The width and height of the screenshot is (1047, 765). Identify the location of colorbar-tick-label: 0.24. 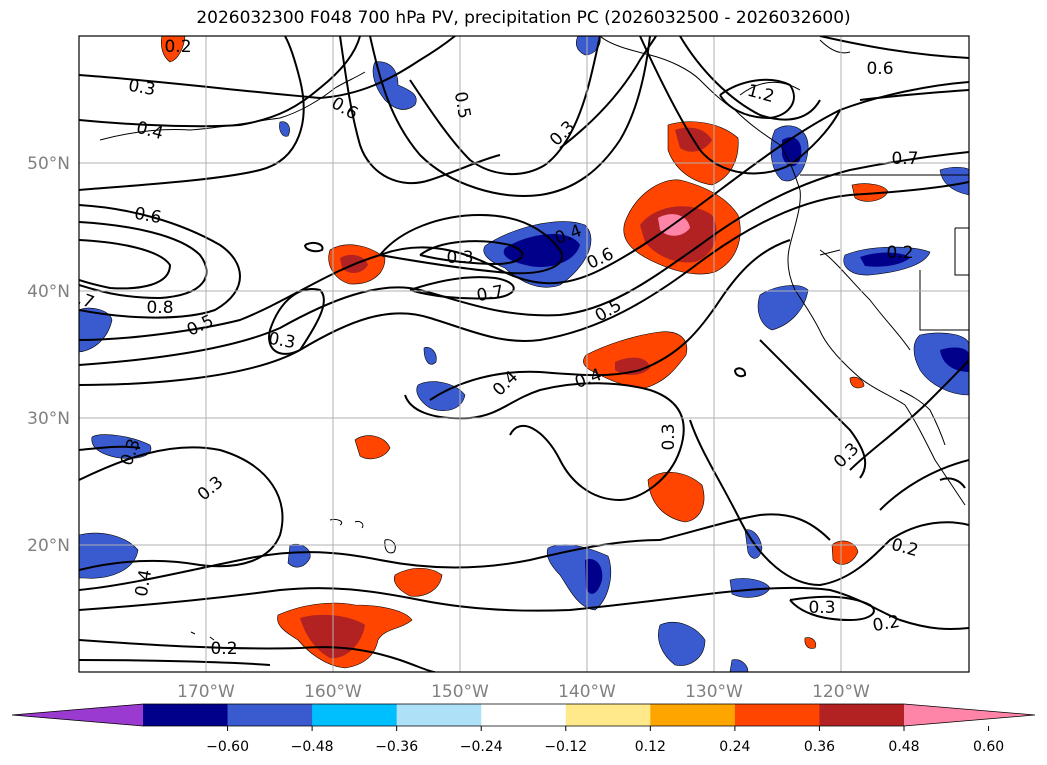
(734, 747).